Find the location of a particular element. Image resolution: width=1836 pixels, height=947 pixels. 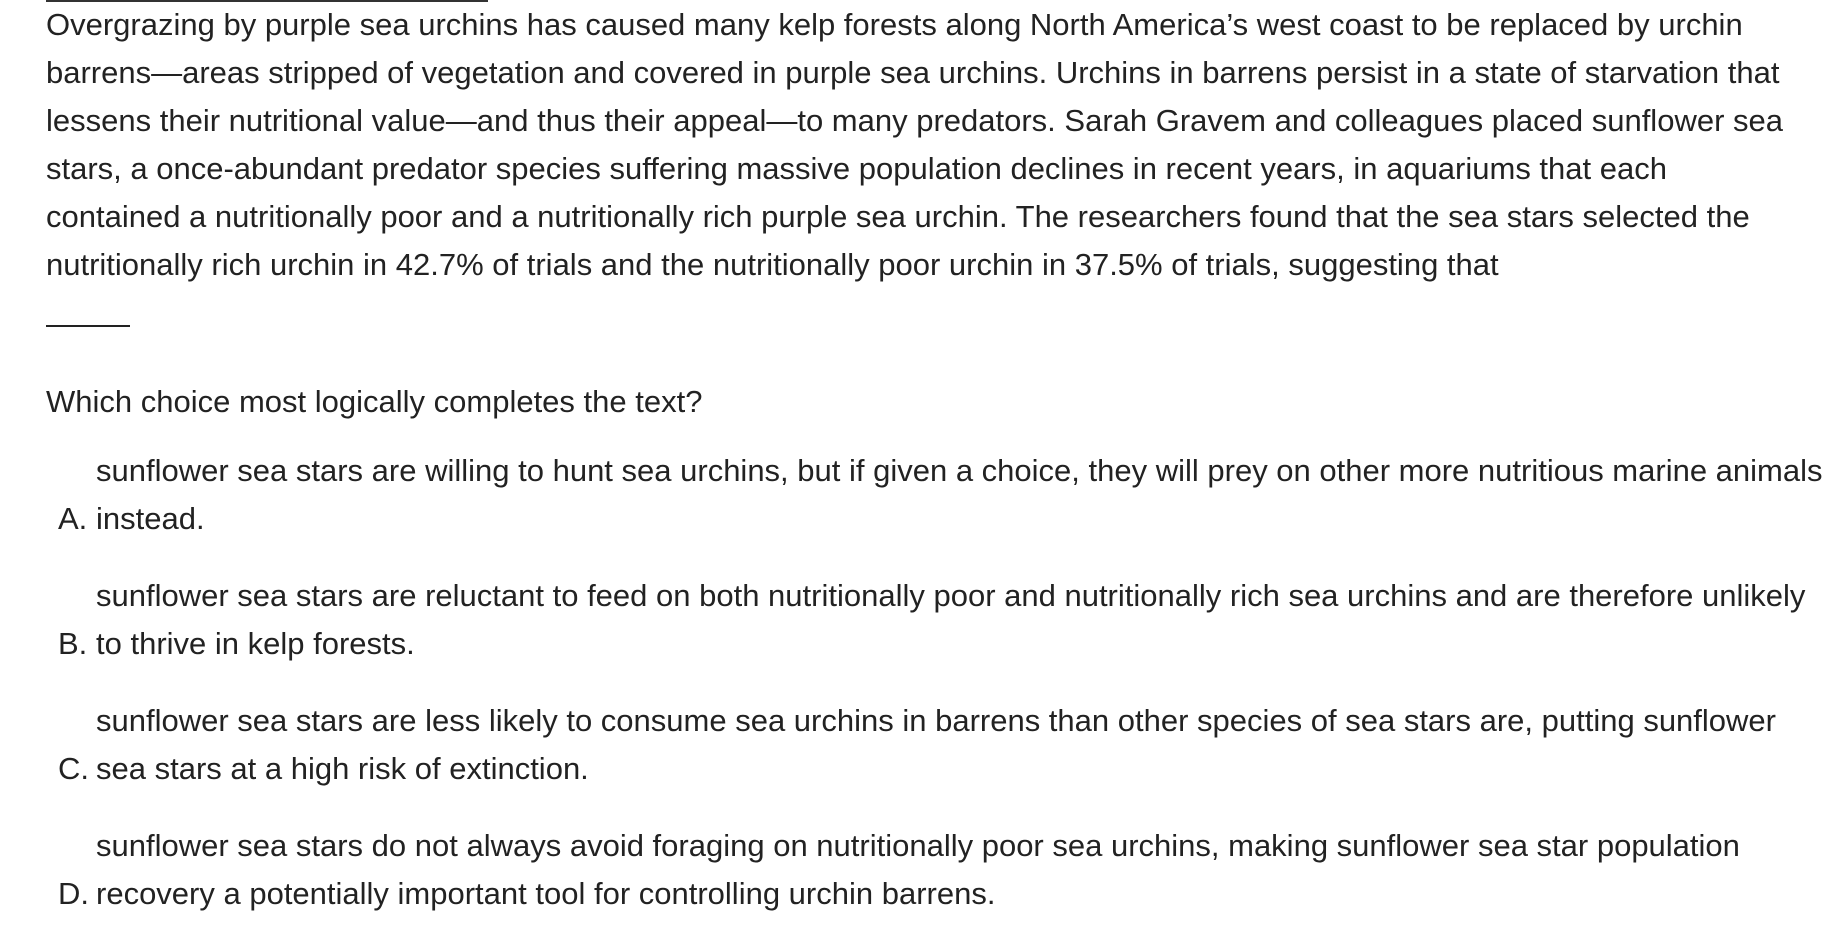

choice-letter: A. is located at coordinates (73, 518).